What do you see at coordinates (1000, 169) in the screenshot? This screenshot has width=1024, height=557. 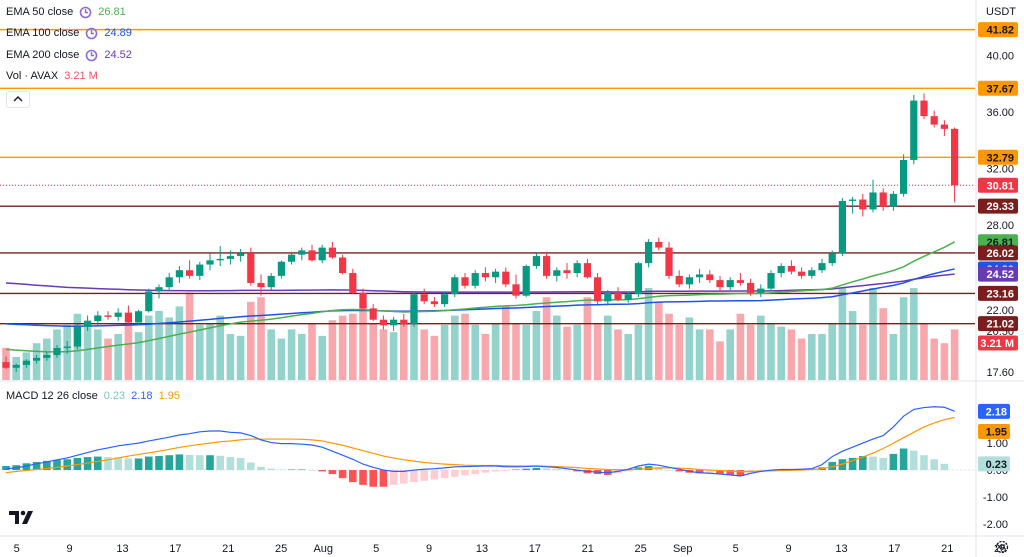 I see `price-tick-label: 32.00` at bounding box center [1000, 169].